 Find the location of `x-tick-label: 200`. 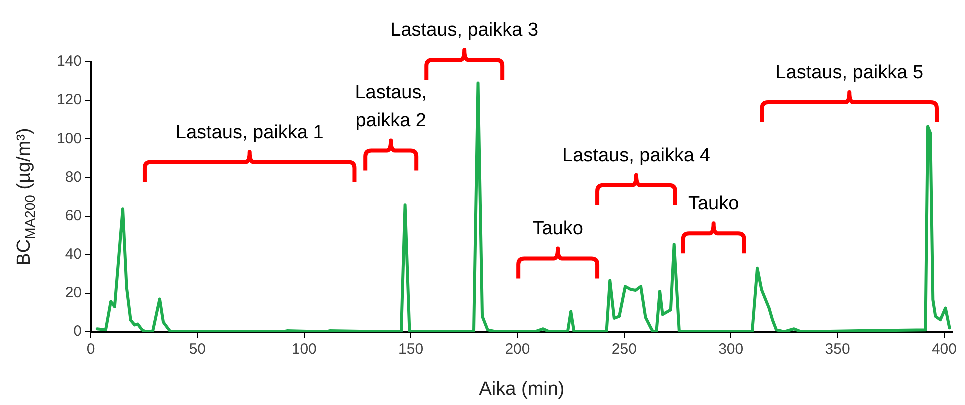

x-tick-label: 200 is located at coordinates (517, 349).